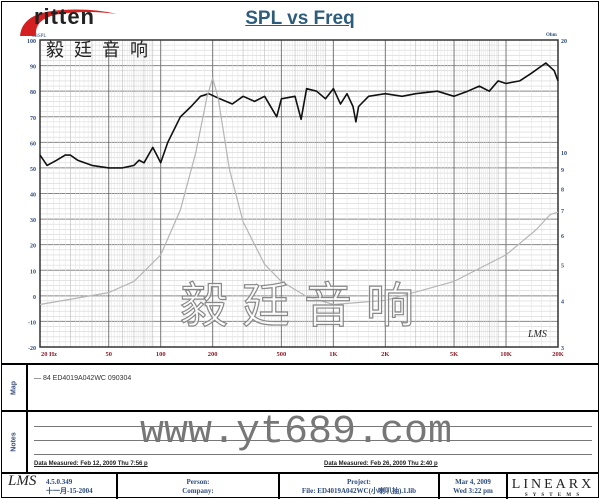 This screenshot has height=499, width=600. What do you see at coordinates (359, 491) in the screenshot?
I see `file-name: File: ED4019A042WC(小喇叭抽).1.lib` at bounding box center [359, 491].